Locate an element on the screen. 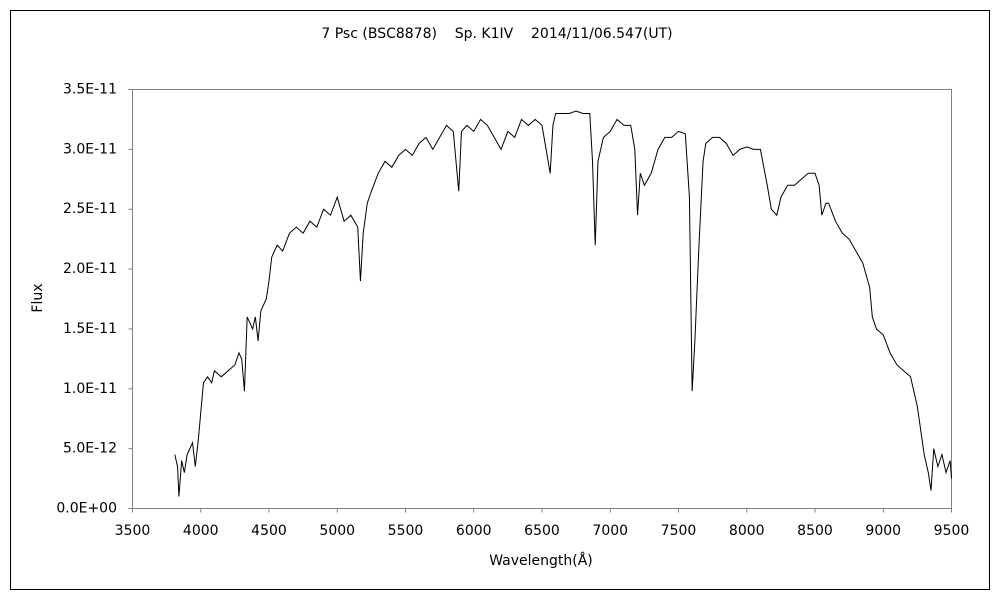 This screenshot has width=1000, height=604. x-tick-label: 3500 is located at coordinates (133, 531).